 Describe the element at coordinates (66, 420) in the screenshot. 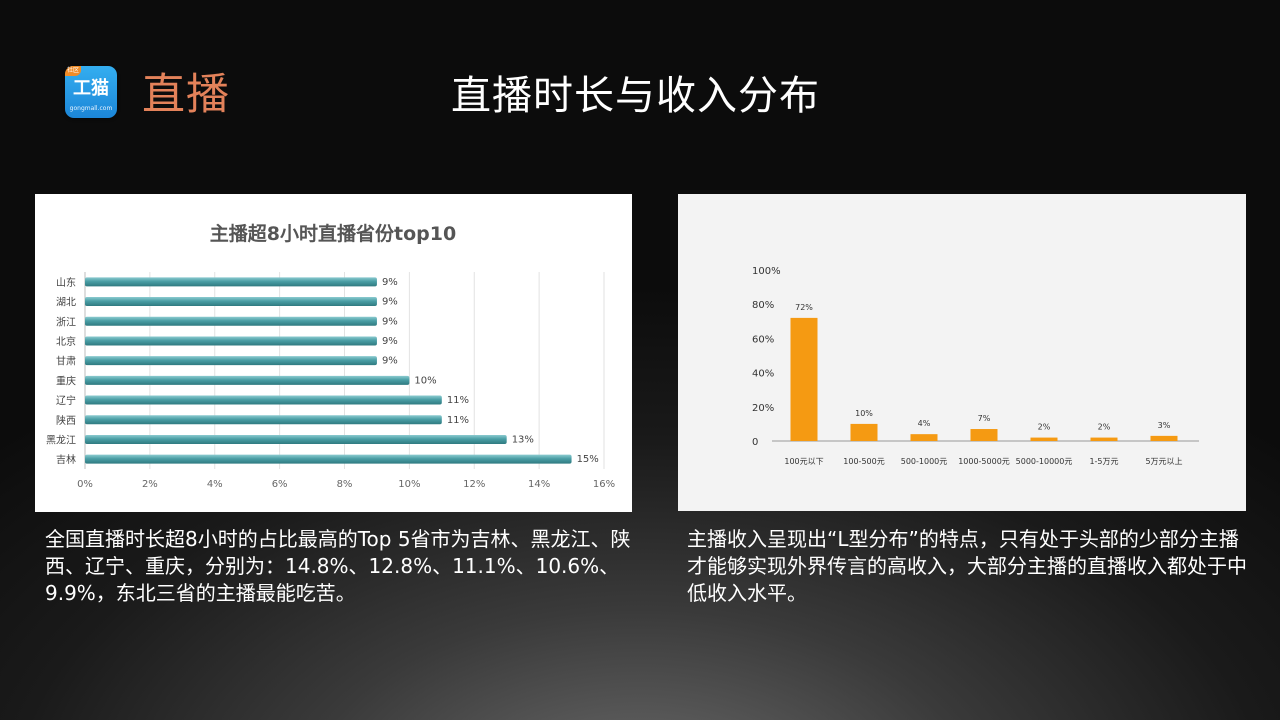

I see `y-category-label: 陕西` at that location.